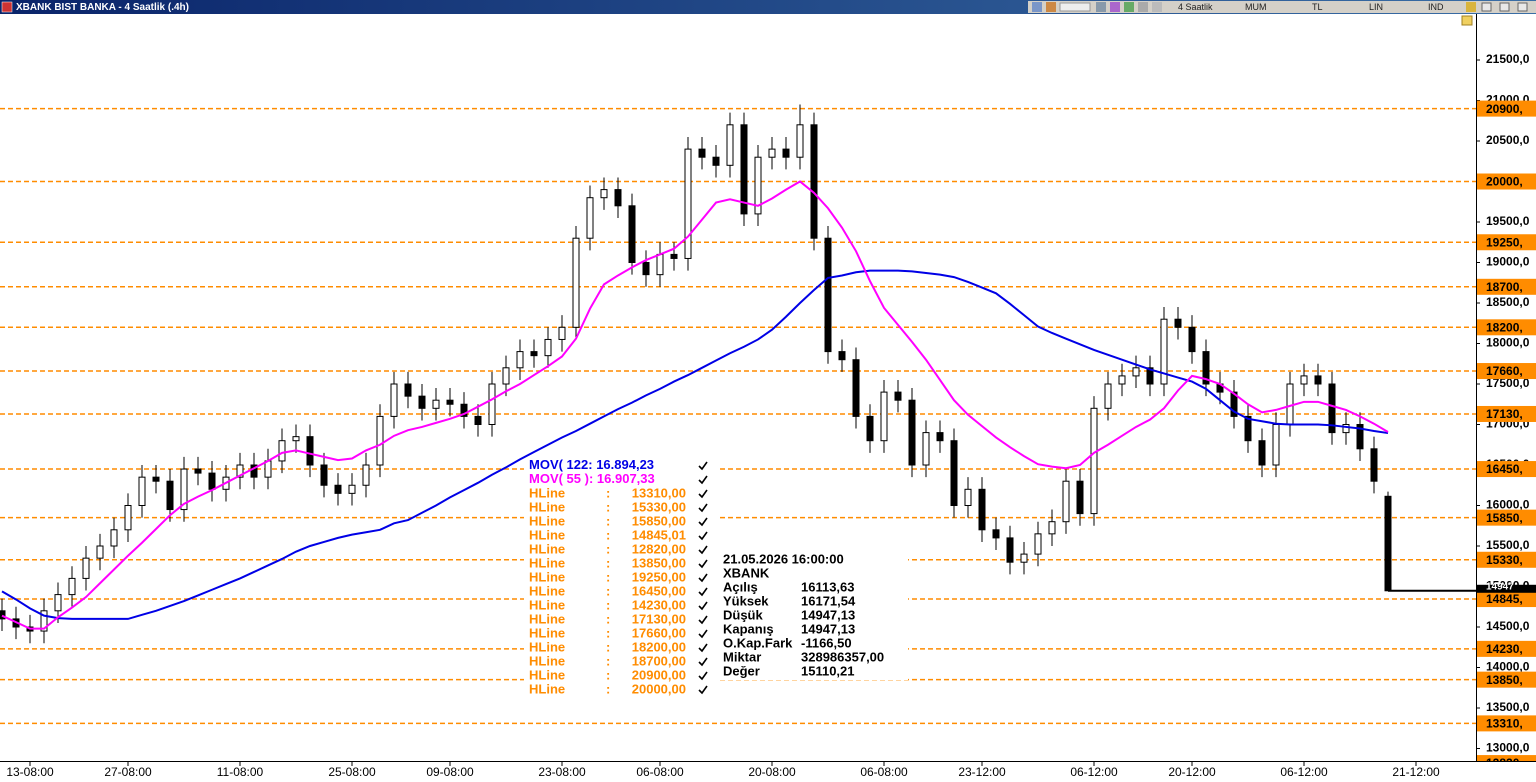 This screenshot has height=782, width=1536. I want to click on legend-entry: MOV( 55 ): 16.907,33, so click(592, 478).